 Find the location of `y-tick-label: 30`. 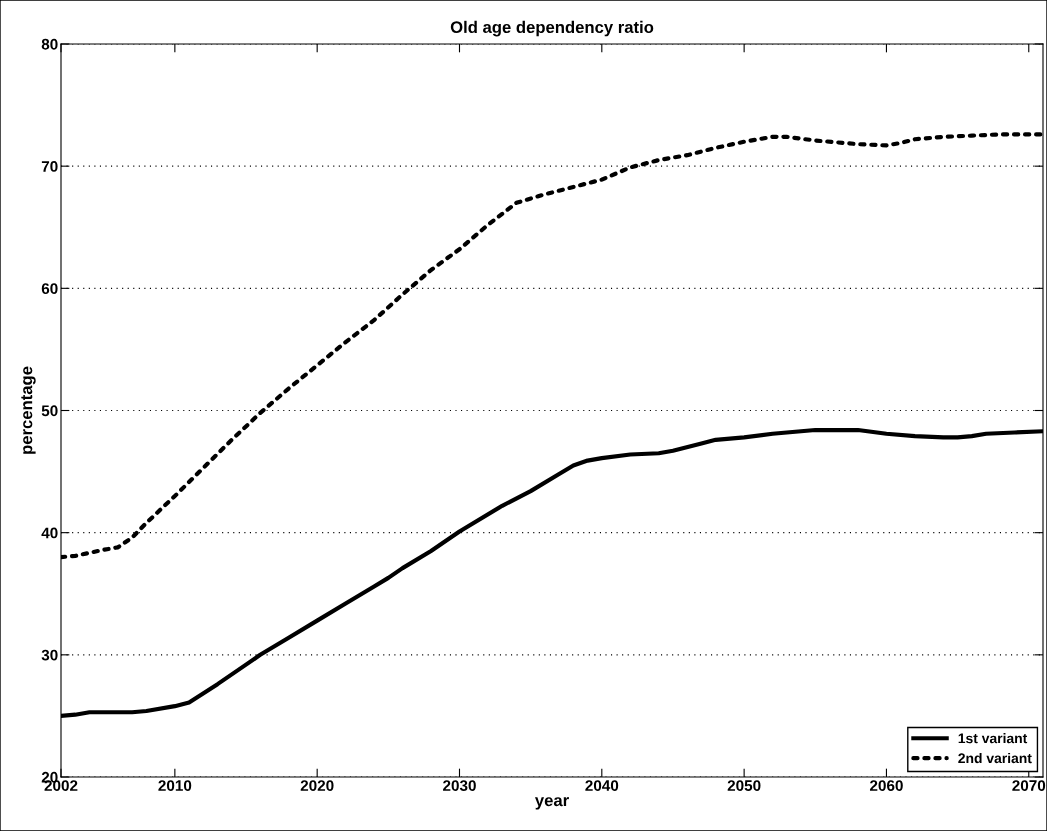

y-tick-label: 30 is located at coordinates (49, 655).